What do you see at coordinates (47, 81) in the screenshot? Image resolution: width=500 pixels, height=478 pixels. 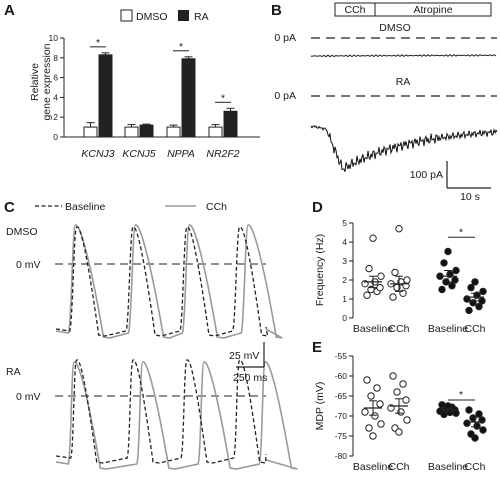 I see `y-axis-label-line2: gene expression` at bounding box center [47, 81].